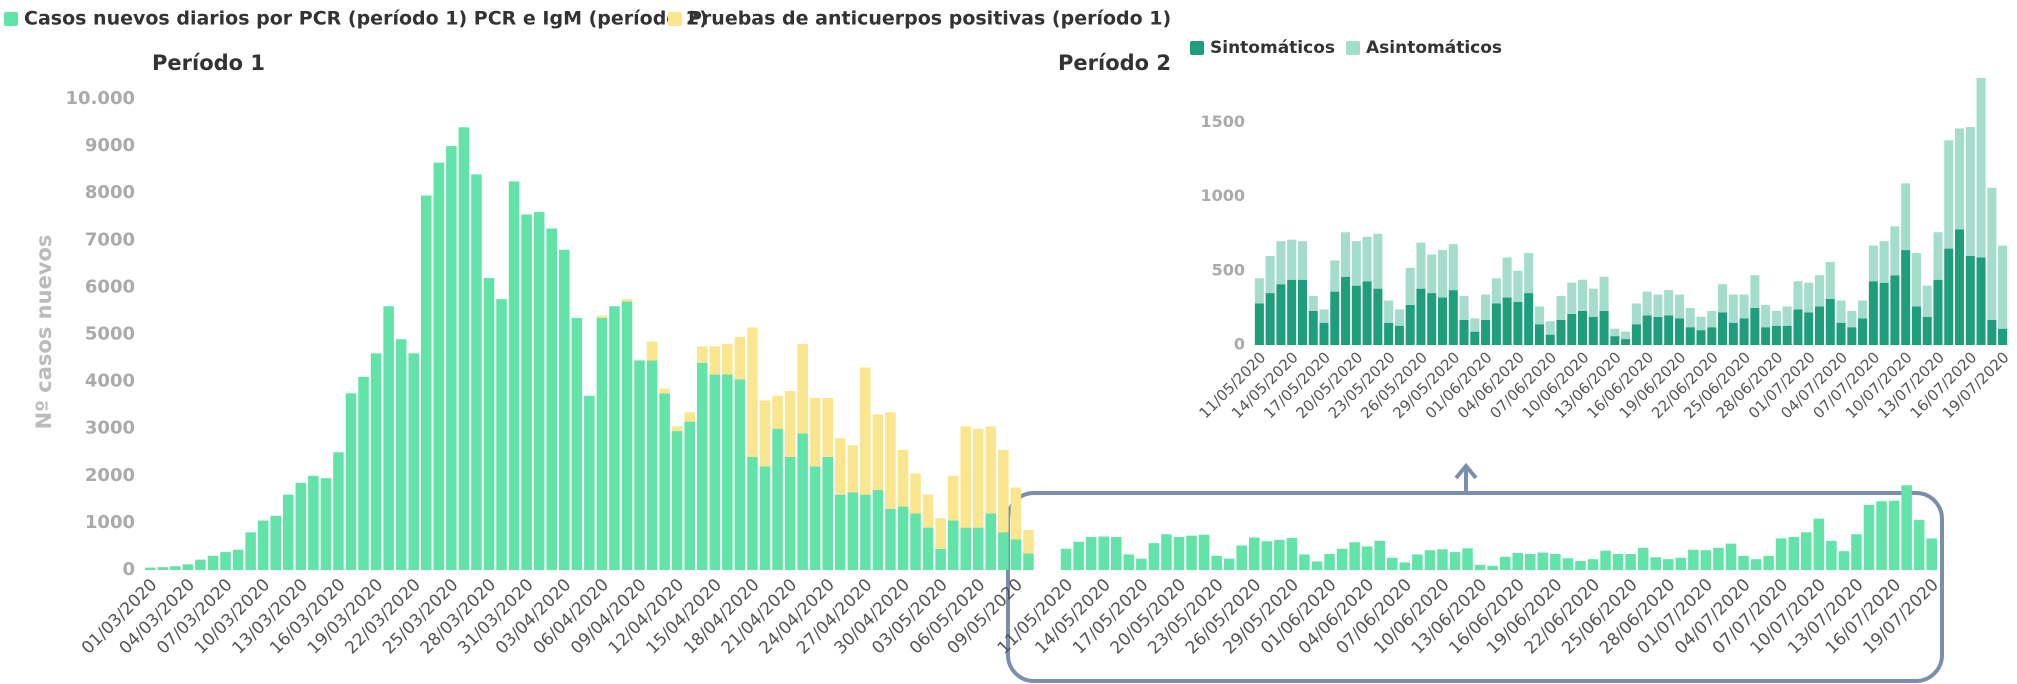  I want to click on y-tick-label: 1000, so click(1222, 195).